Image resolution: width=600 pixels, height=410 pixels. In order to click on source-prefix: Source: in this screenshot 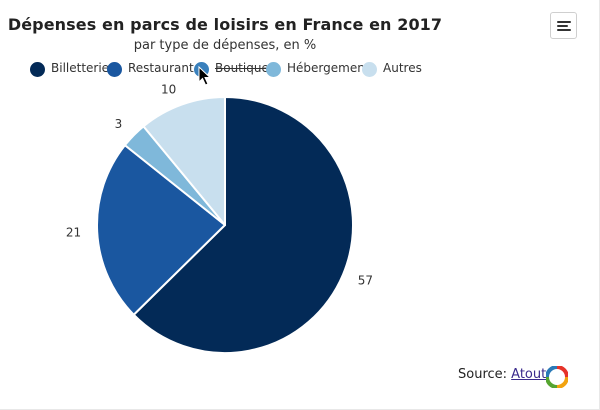, I will do `click(483, 374)`.